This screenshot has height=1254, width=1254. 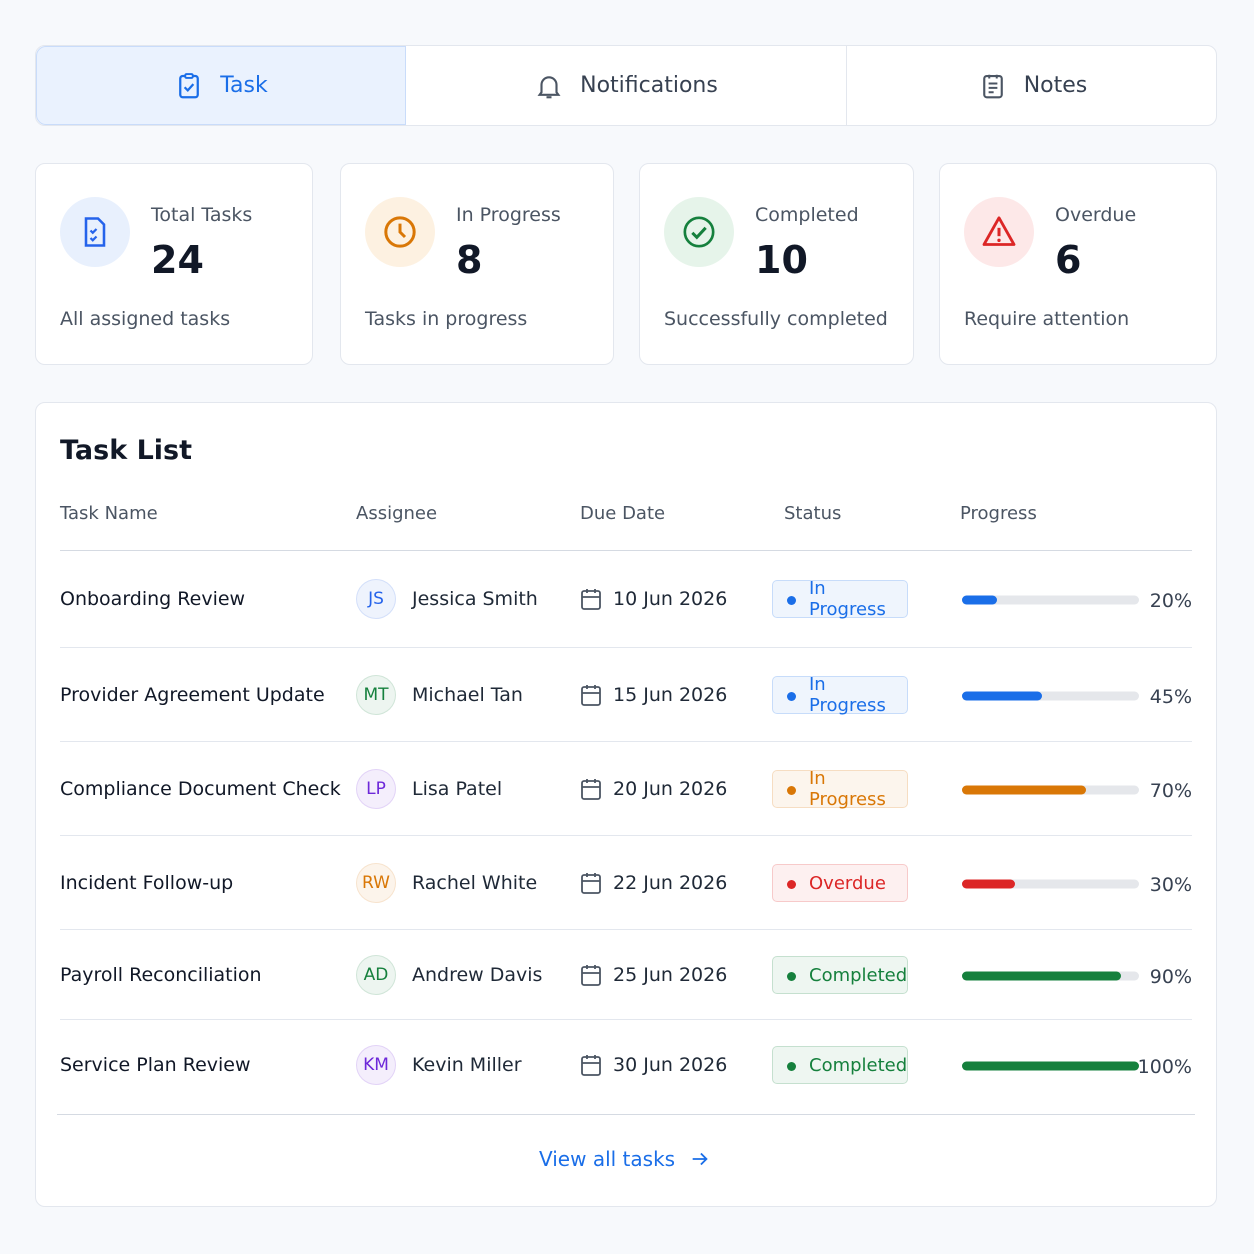 I want to click on avatar: LP, so click(x=376, y=789).